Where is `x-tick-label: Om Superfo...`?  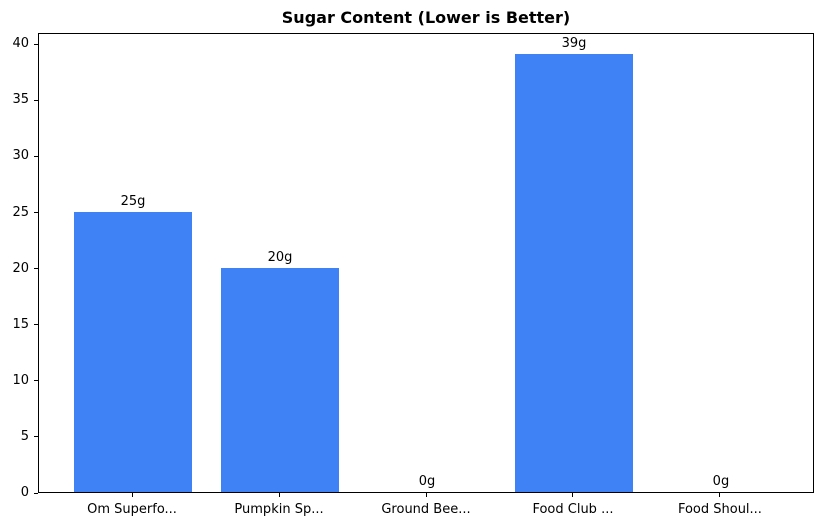 x-tick-label: Om Superfo... is located at coordinates (132, 509).